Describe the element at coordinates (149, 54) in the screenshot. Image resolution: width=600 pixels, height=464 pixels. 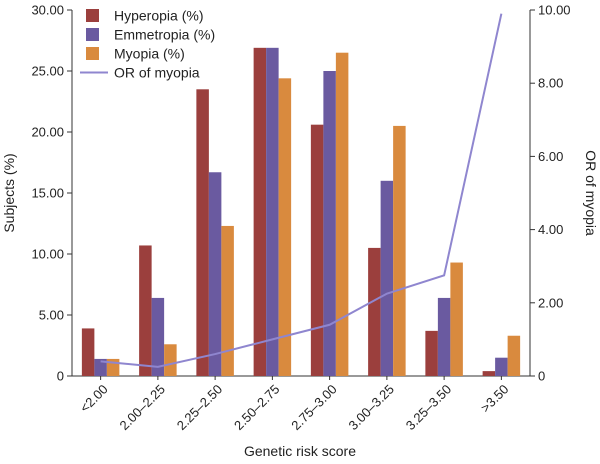
I see `legend-label: Myopia (%)` at that location.